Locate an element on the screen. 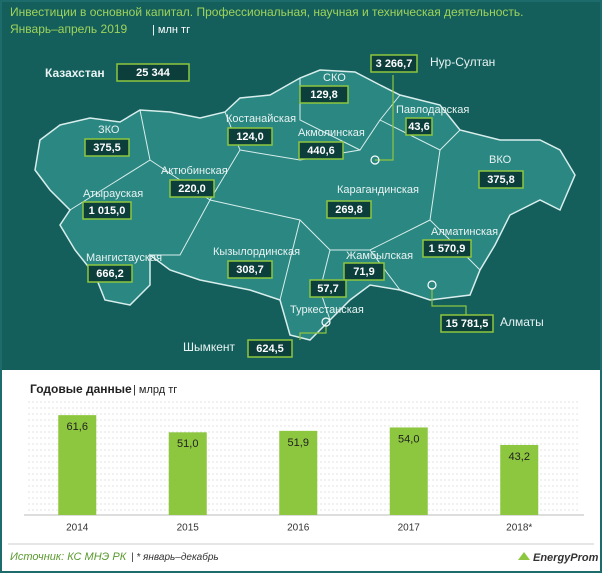  region-label: Акмолинская is located at coordinates (331, 133).